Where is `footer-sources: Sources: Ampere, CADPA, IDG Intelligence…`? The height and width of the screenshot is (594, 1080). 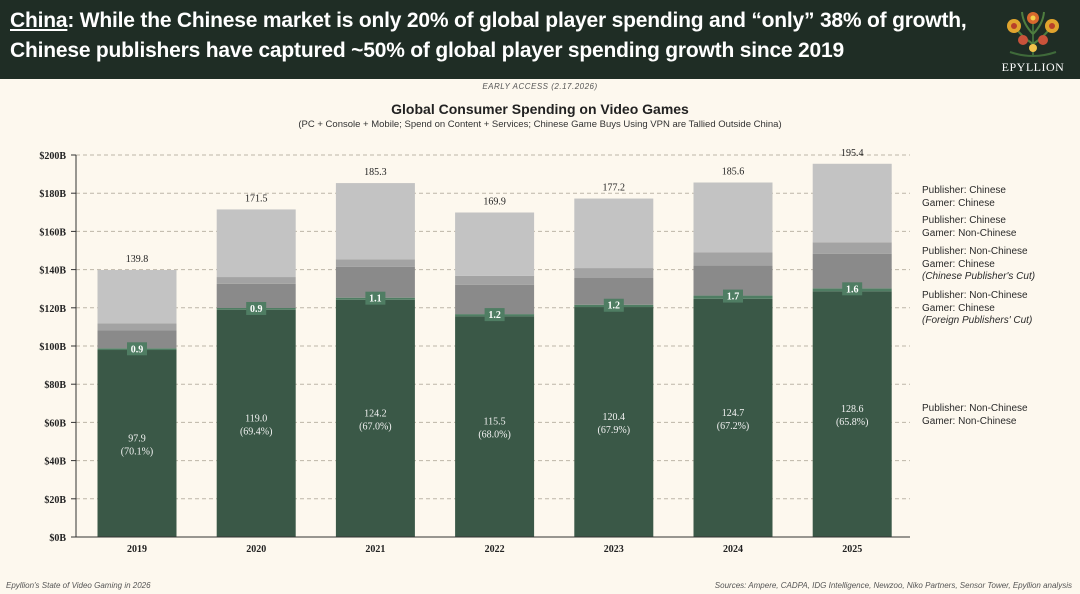 footer-sources: Sources: Ampere, CADPA, IDG Intelligence… is located at coordinates (893, 585).